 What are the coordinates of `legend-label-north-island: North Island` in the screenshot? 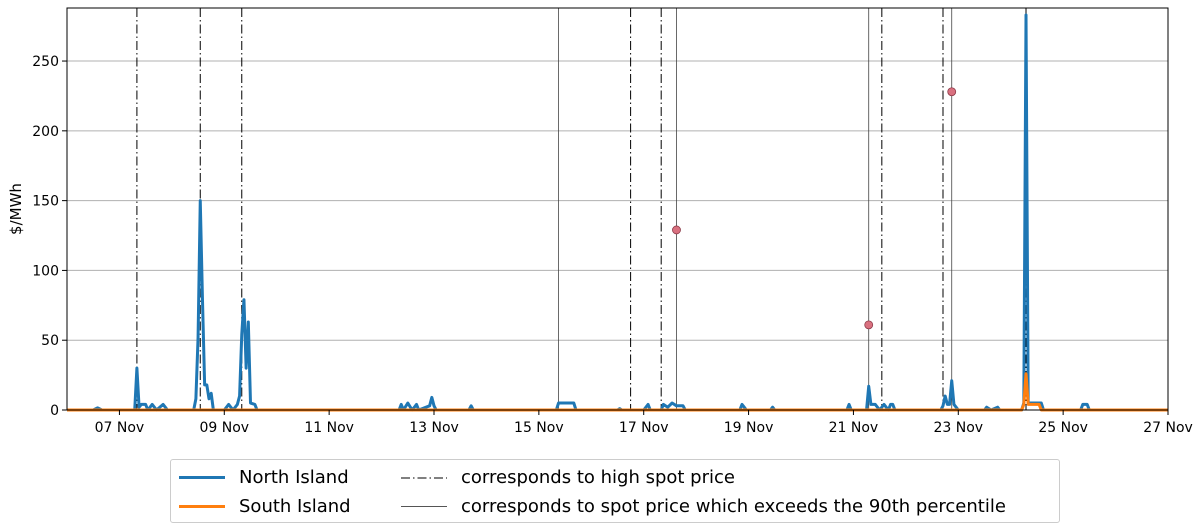 It's located at (294, 477).